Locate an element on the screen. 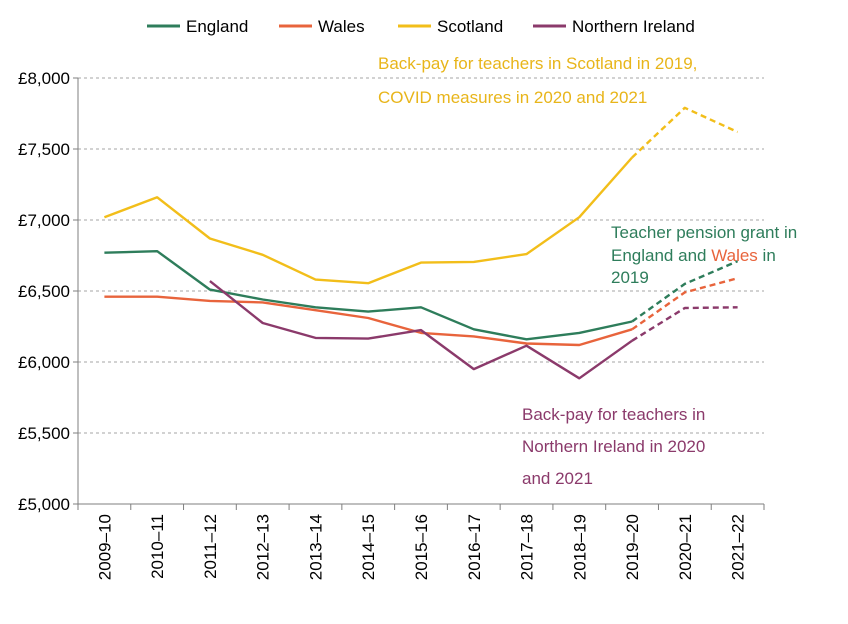 The image size is (848, 624). legend-label-england: England is located at coordinates (217, 26).